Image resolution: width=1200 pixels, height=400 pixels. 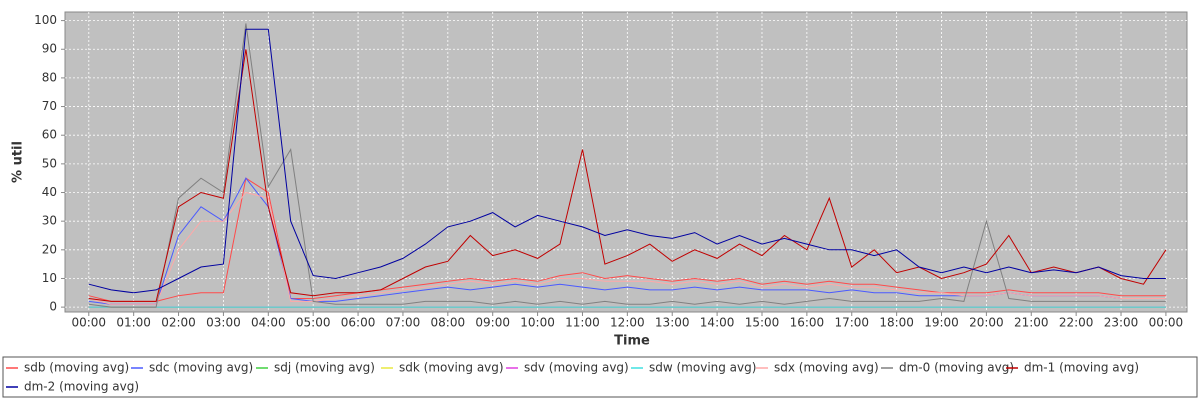 I want to click on y-tick-label: 80, so click(x=49, y=77).